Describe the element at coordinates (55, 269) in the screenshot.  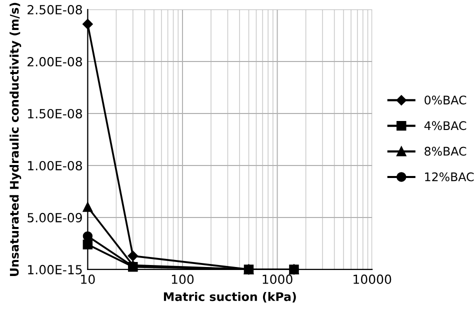
I see `y-tick-label: 1.00E-15` at that location.